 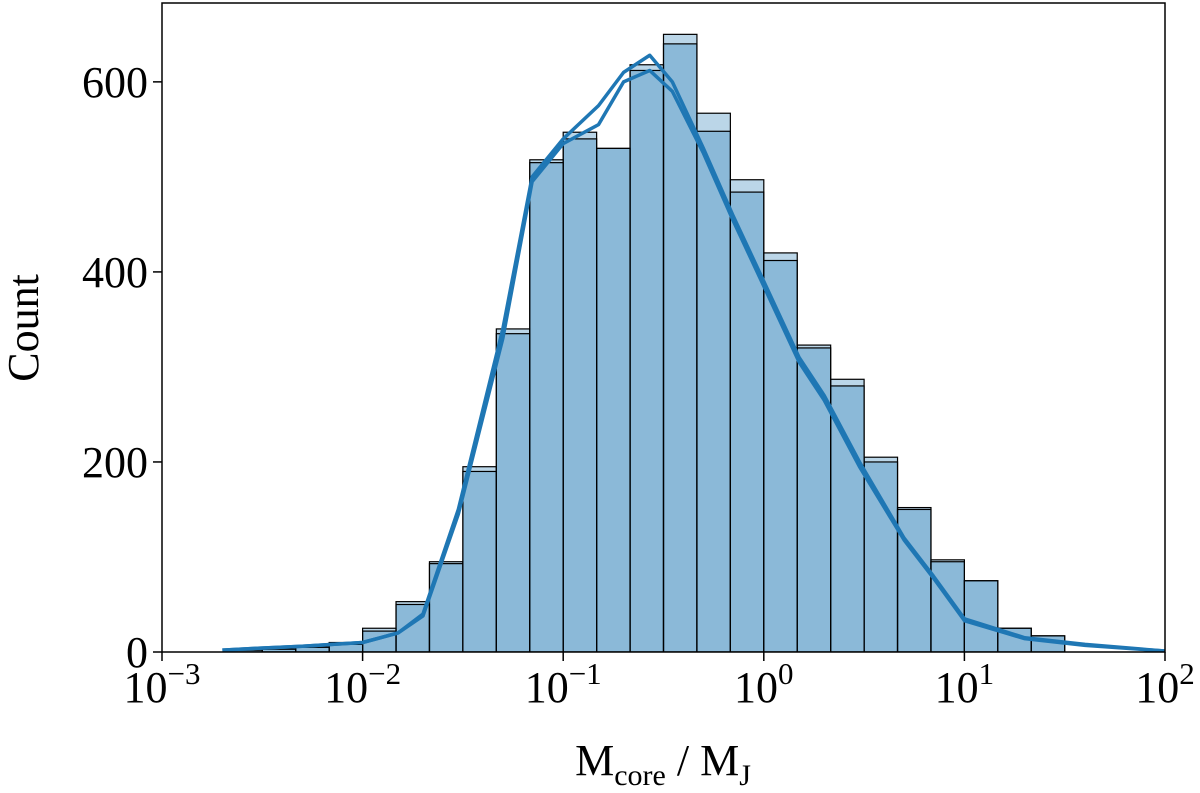 What do you see at coordinates (115, 462) in the screenshot?
I see `y-tick-label: 200` at bounding box center [115, 462].